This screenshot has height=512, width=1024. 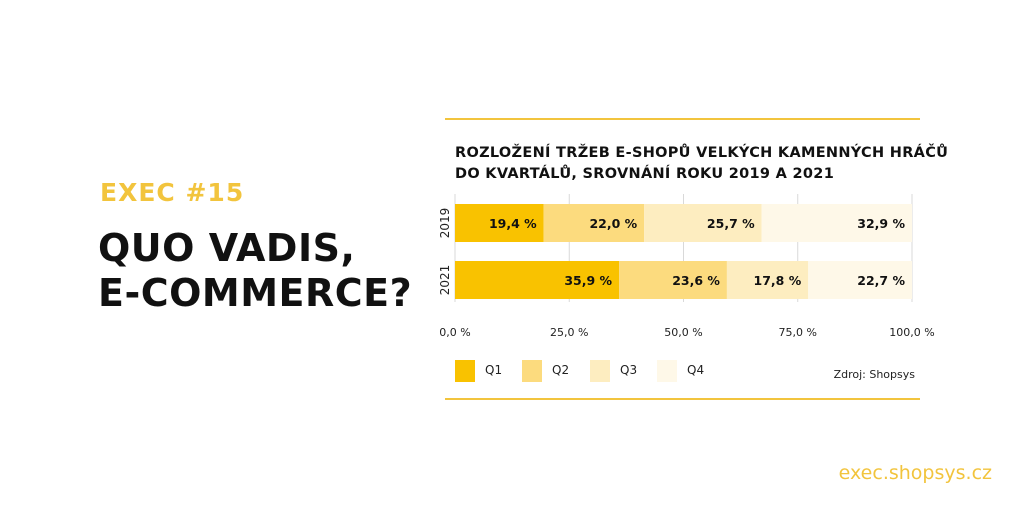 I want to click on chart-title-line-2: DO KVARTÁLŮ, SROVNÁNÍ ROKU 2019 A 2021, so click(x=645, y=174).